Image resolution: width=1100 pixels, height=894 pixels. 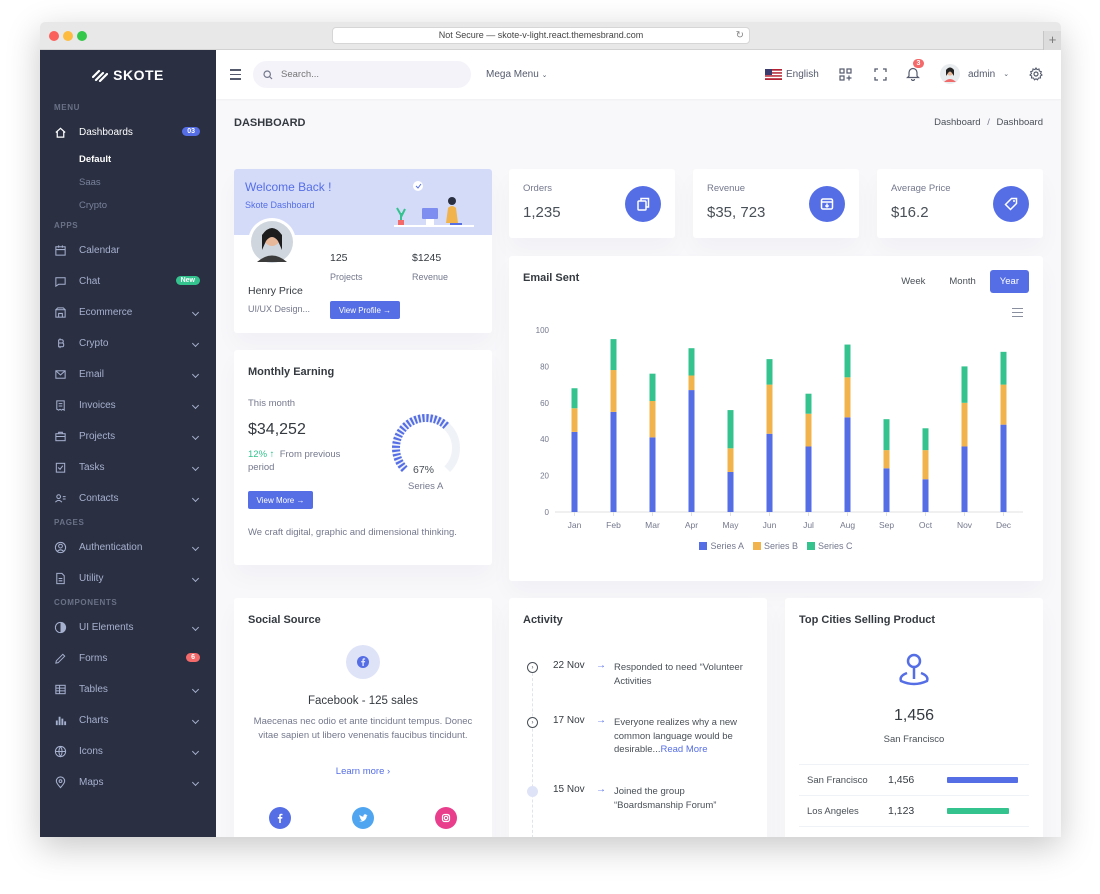 What do you see at coordinates (847, 464) in the screenshot?
I see `bar-series-a-aug` at bounding box center [847, 464].